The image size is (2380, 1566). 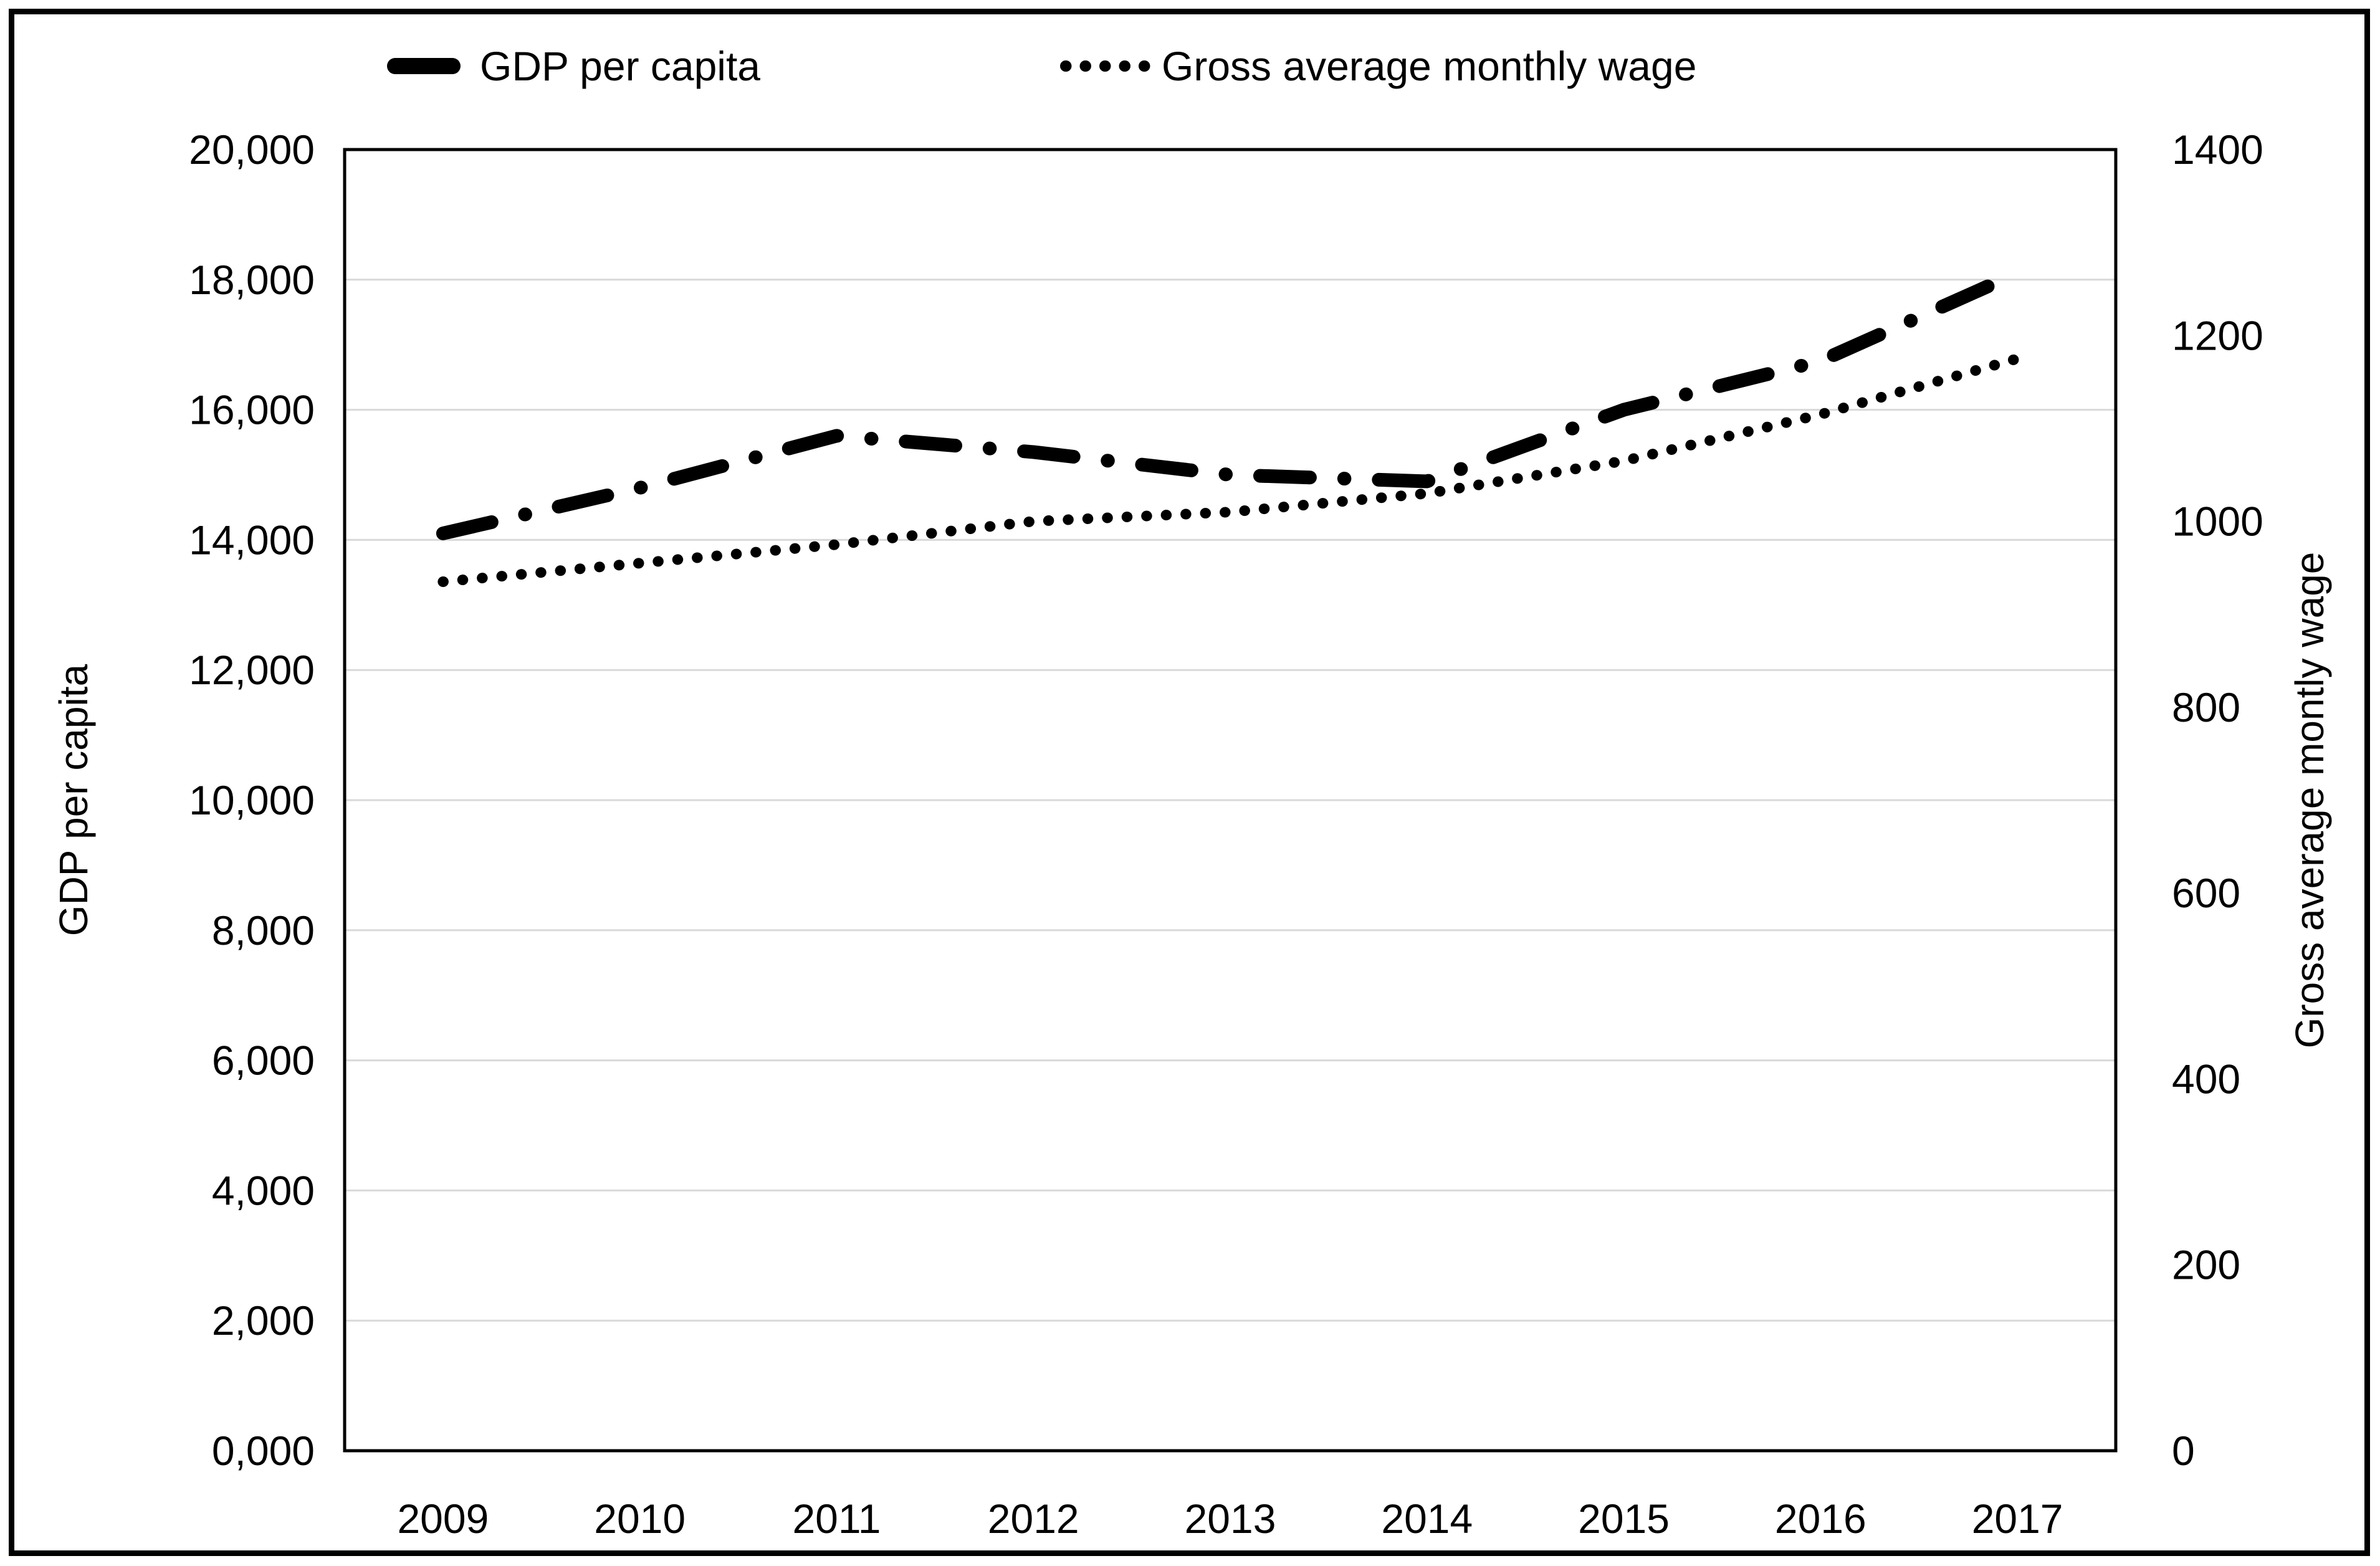 I want to click on series-lines, so click(x=1230, y=427).